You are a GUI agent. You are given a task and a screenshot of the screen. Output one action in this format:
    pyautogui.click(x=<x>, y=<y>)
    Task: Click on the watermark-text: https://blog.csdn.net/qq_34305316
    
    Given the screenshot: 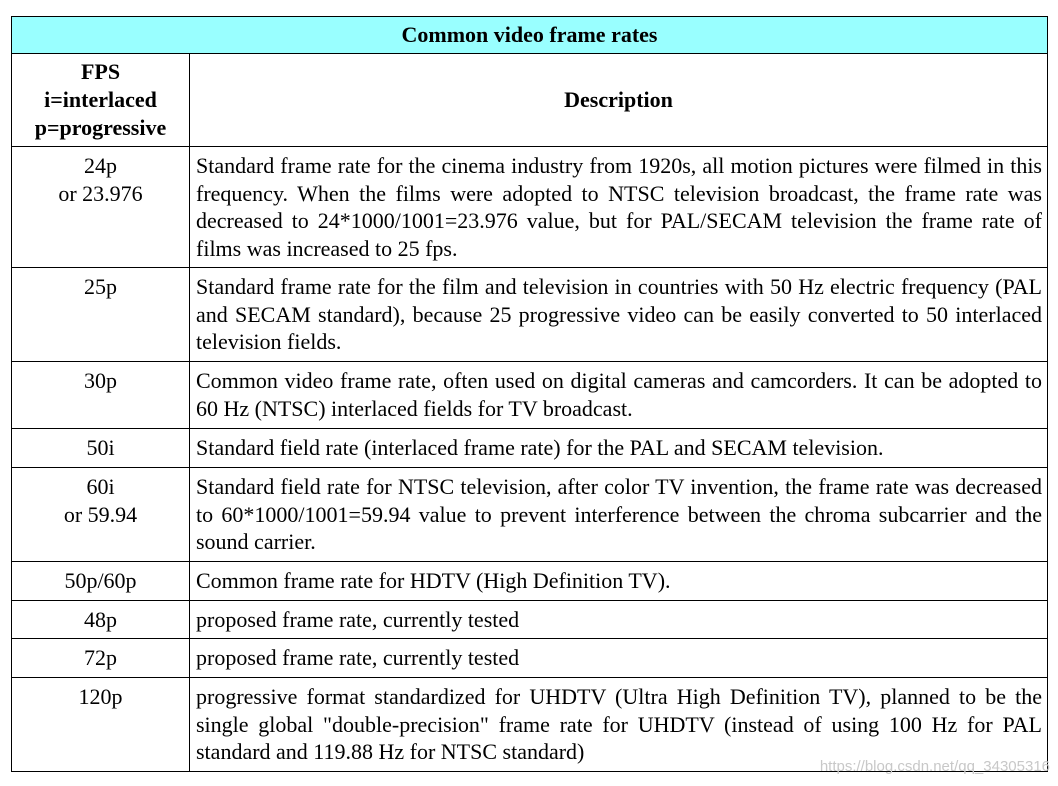 What is the action you would take?
    pyautogui.click(x=934, y=766)
    